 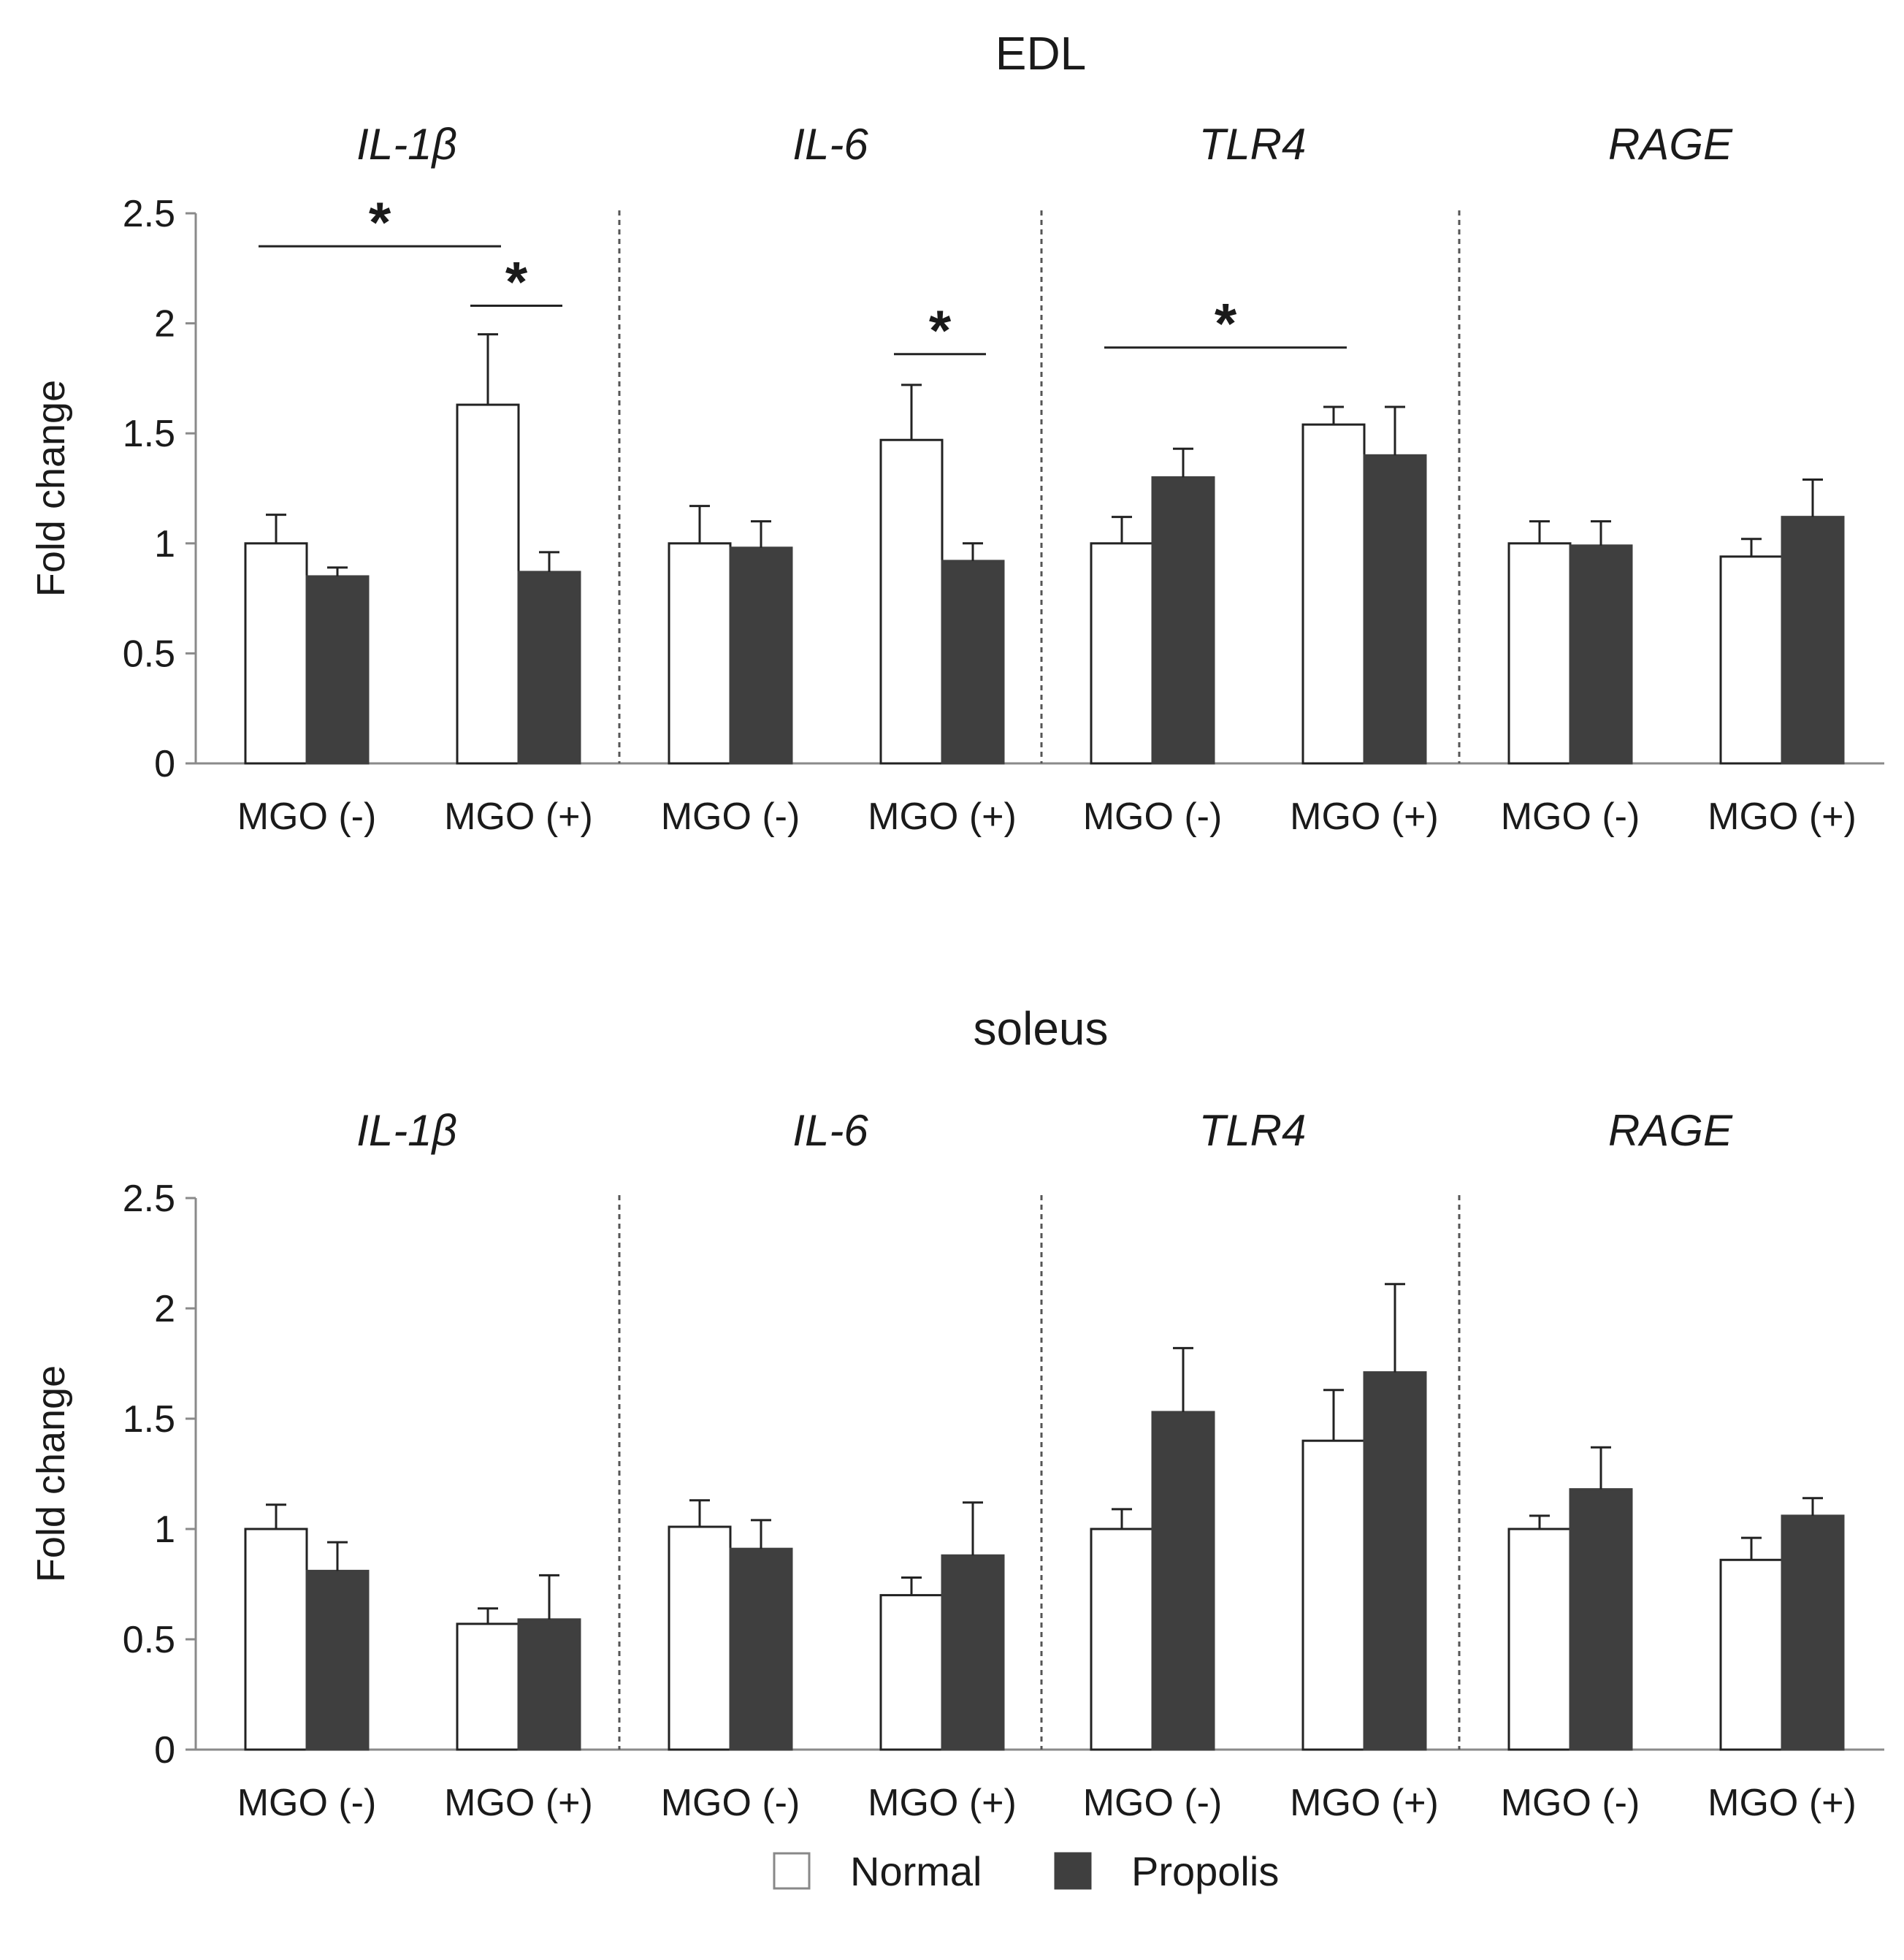 What do you see at coordinates (1041, 53) in the screenshot?
I see `chart-title: EDL` at bounding box center [1041, 53].